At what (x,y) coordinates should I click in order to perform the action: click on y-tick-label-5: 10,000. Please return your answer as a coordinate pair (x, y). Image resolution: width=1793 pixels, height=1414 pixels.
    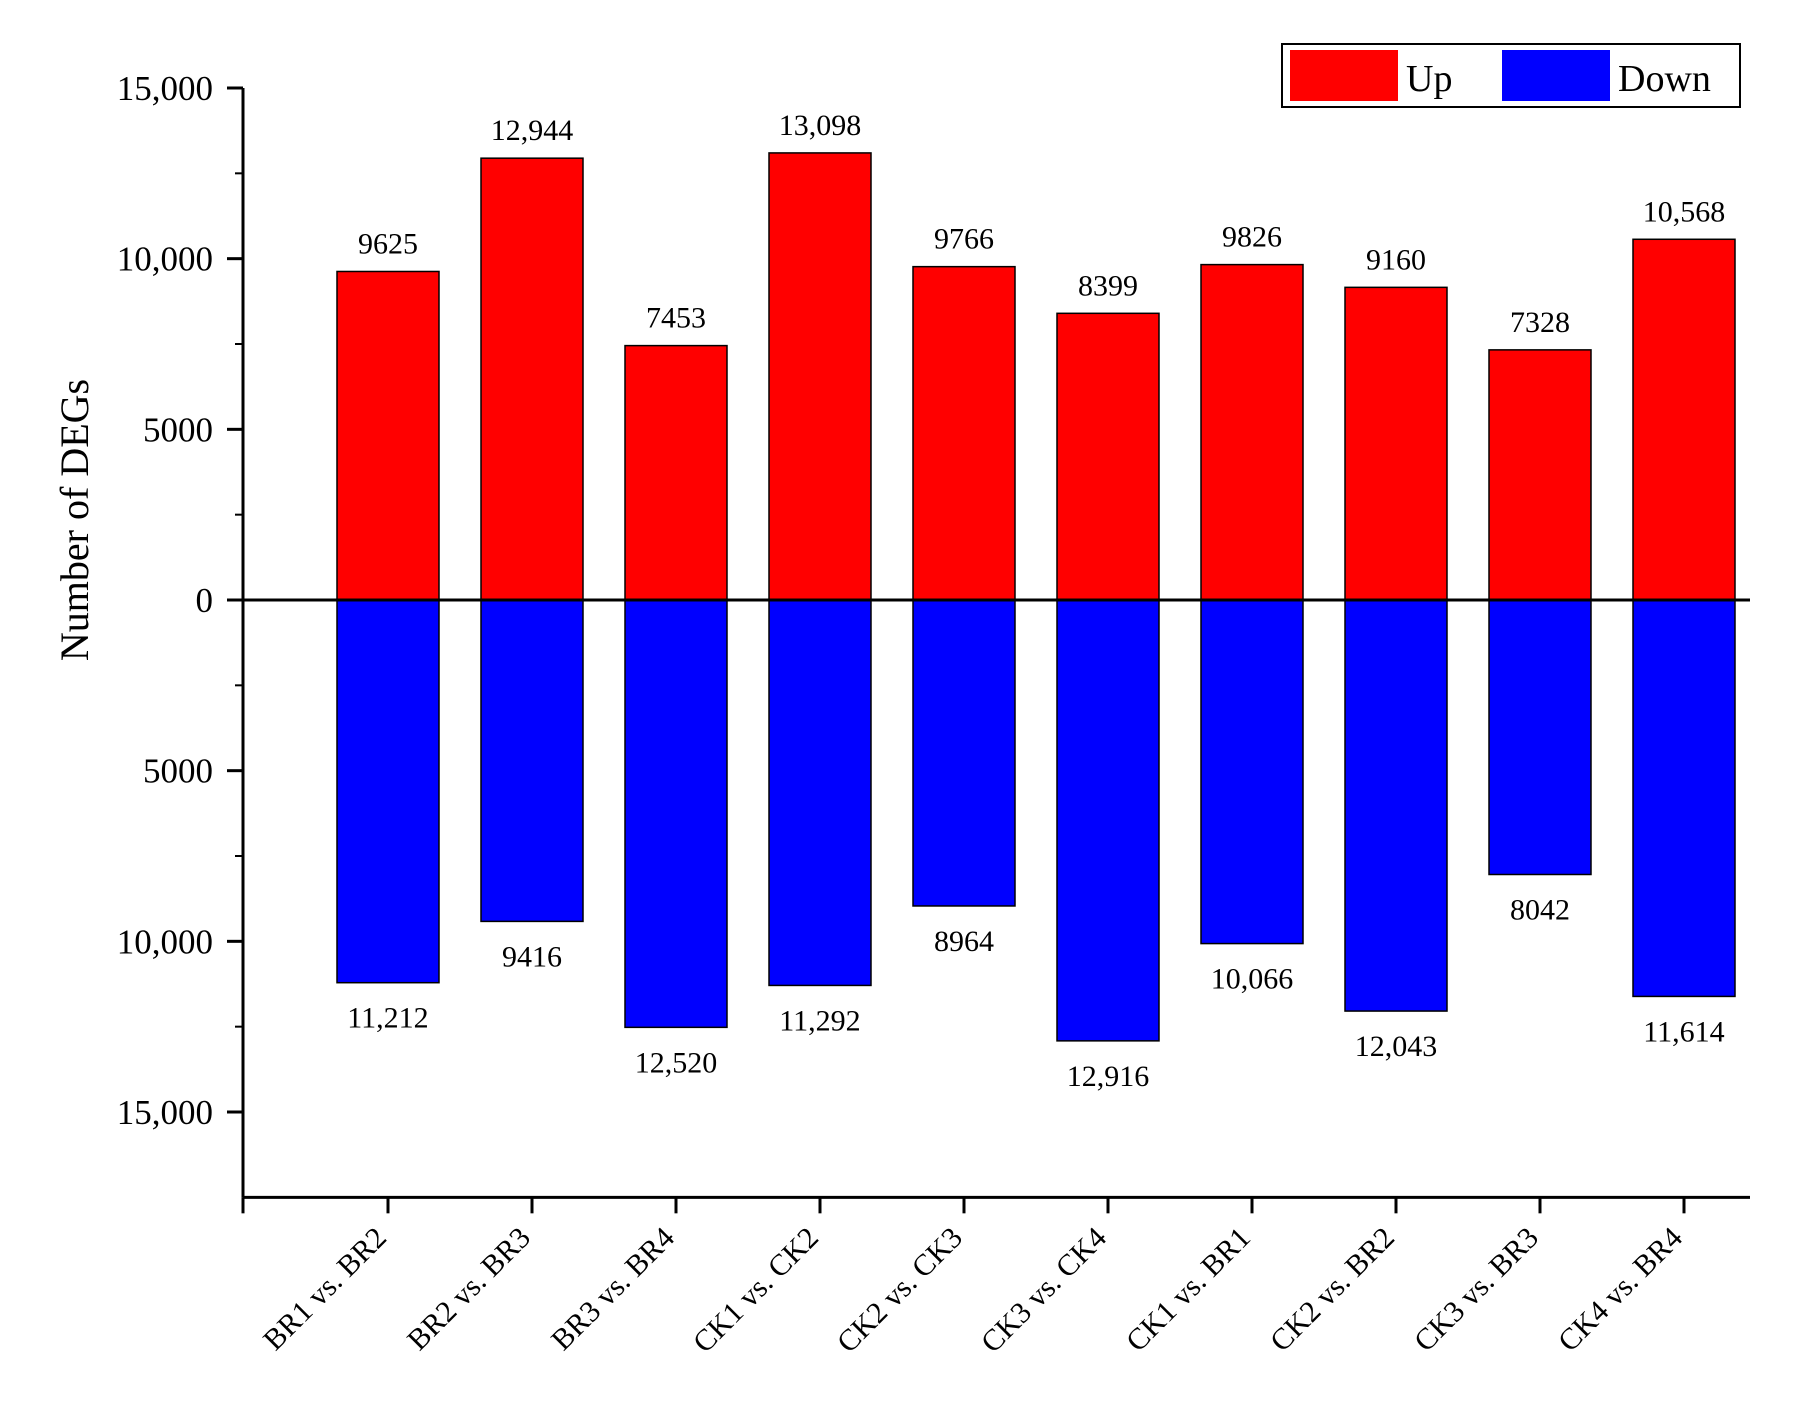
    Looking at the image, I should click on (165, 941).